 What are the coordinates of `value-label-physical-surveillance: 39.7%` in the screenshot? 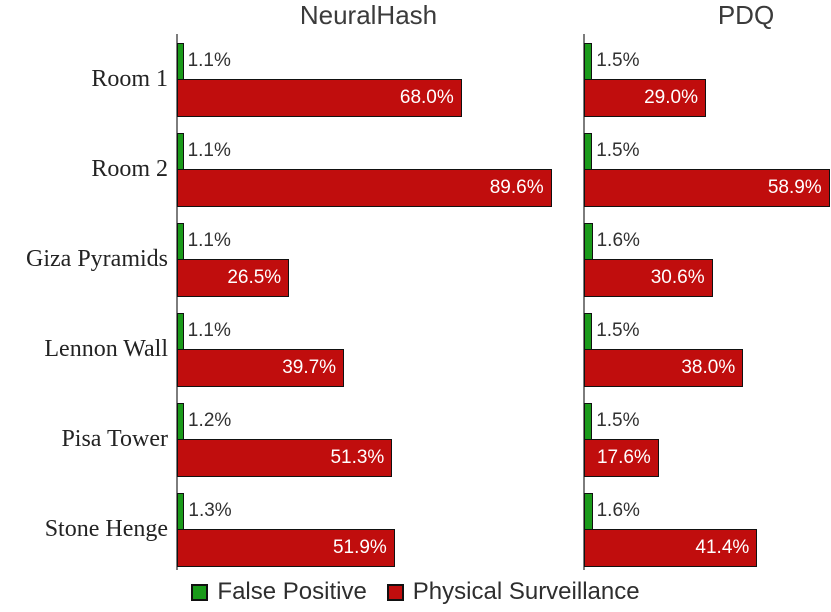 It's located at (309, 367).